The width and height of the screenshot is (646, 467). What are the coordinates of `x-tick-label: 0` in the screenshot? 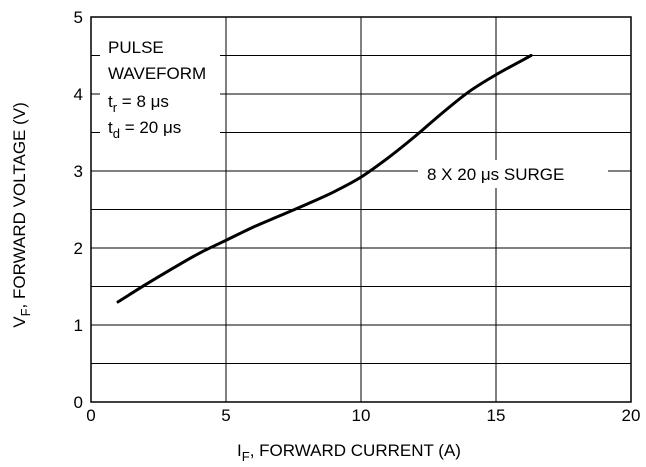 It's located at (90, 415).